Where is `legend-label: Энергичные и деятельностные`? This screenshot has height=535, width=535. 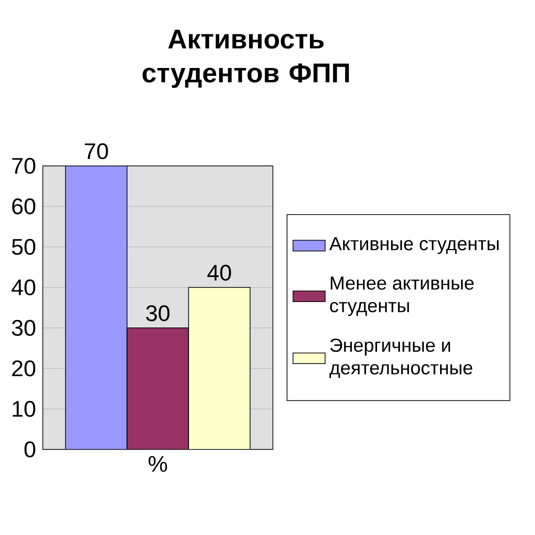
legend-label: Энергичные и деятельностные is located at coordinates (400, 358).